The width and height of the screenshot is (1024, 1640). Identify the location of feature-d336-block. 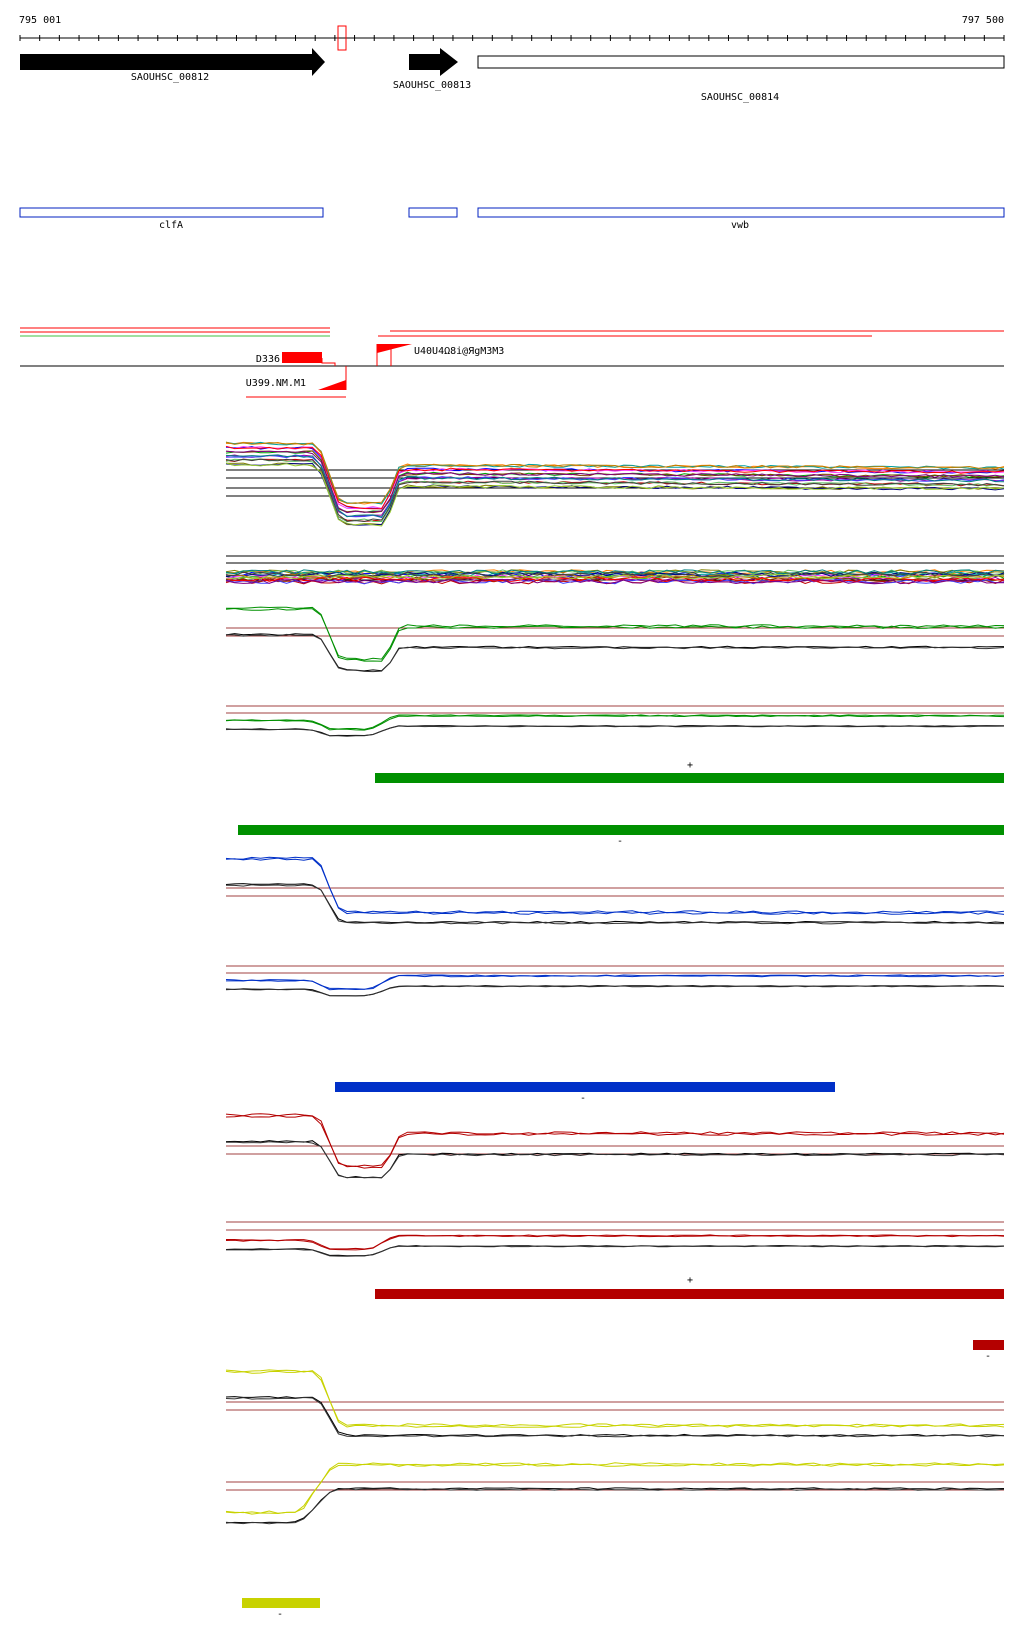
(302, 357).